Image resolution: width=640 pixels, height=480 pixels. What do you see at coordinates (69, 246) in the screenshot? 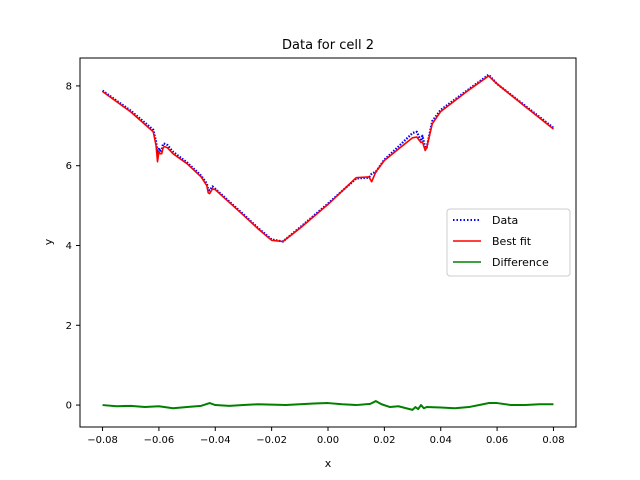
I see `y-tick-label: 4` at bounding box center [69, 246].